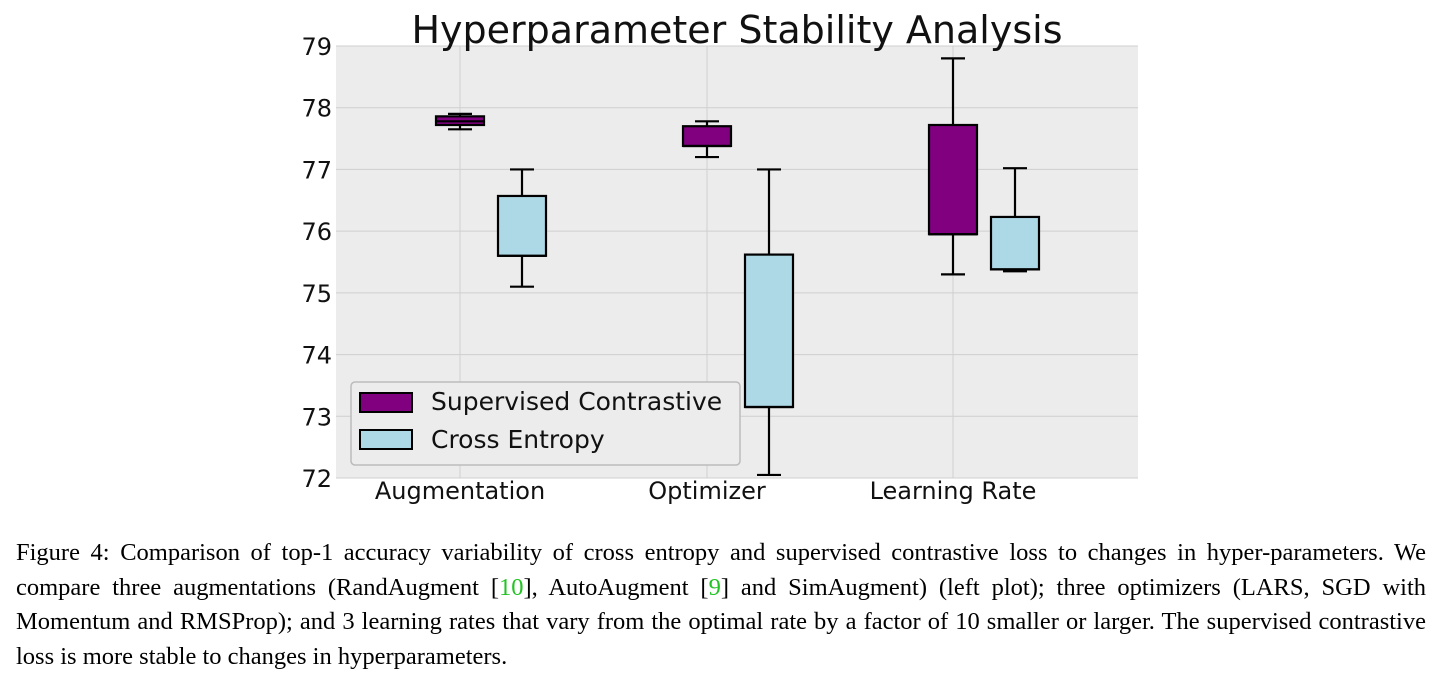  I want to click on figure-label: Figure 4:, so click(63, 552).